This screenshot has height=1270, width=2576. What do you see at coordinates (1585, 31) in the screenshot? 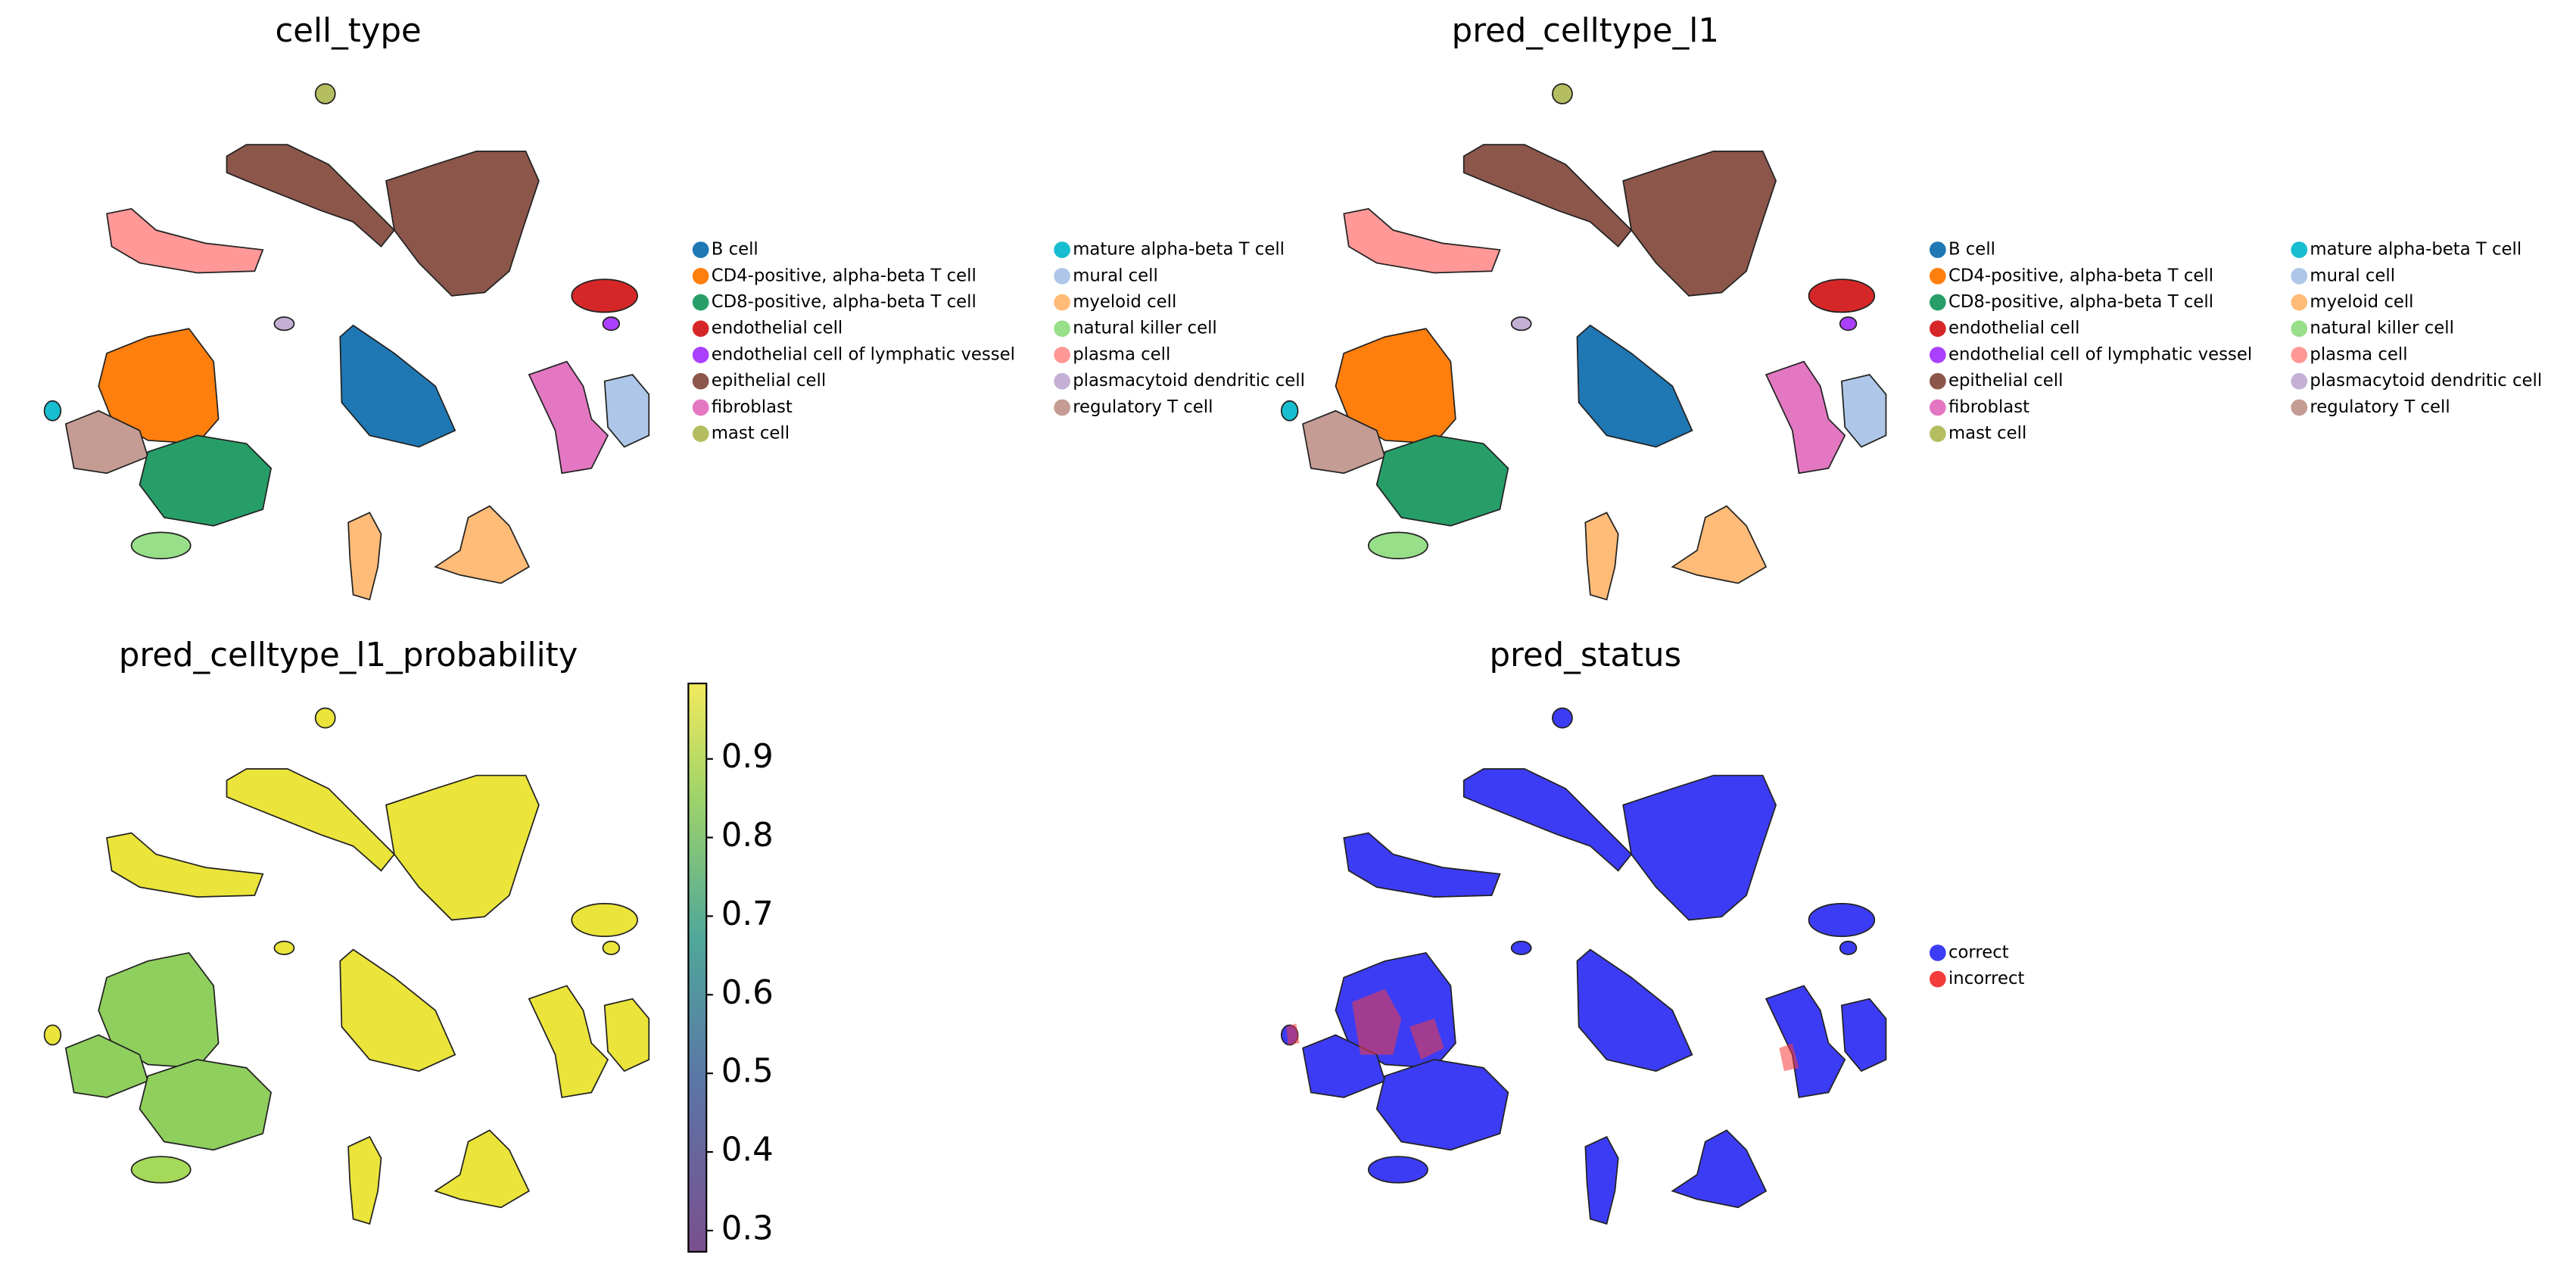
I see `panel-title: pred_celltype_l1` at bounding box center [1585, 31].